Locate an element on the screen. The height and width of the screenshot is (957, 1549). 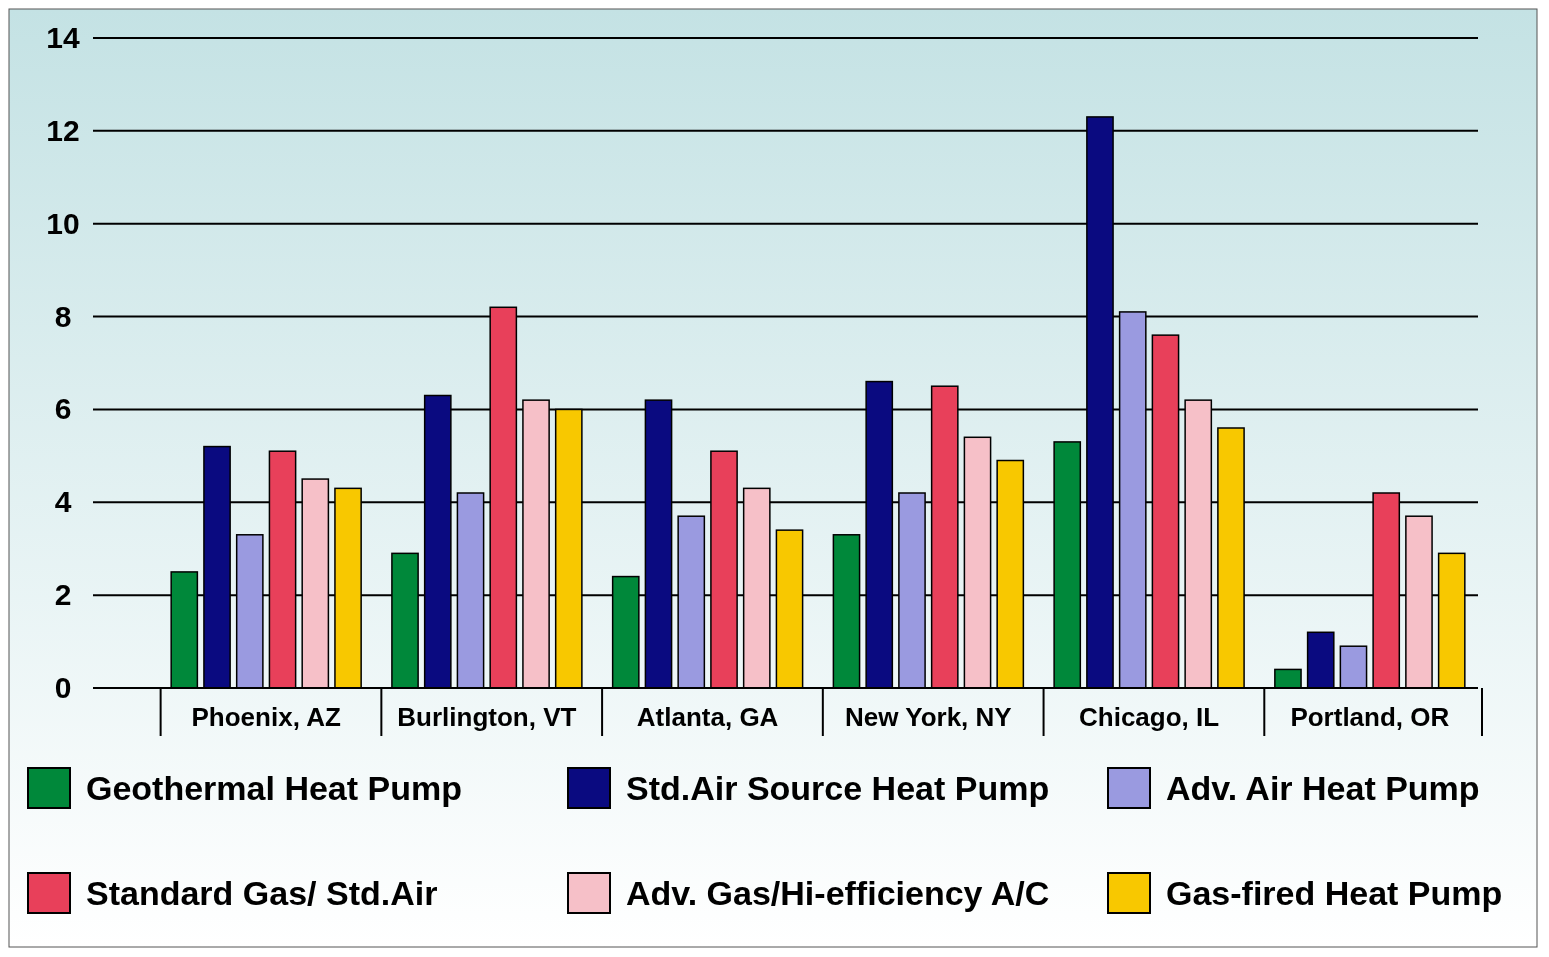
y-tick-label: 10 is located at coordinates (63, 223).